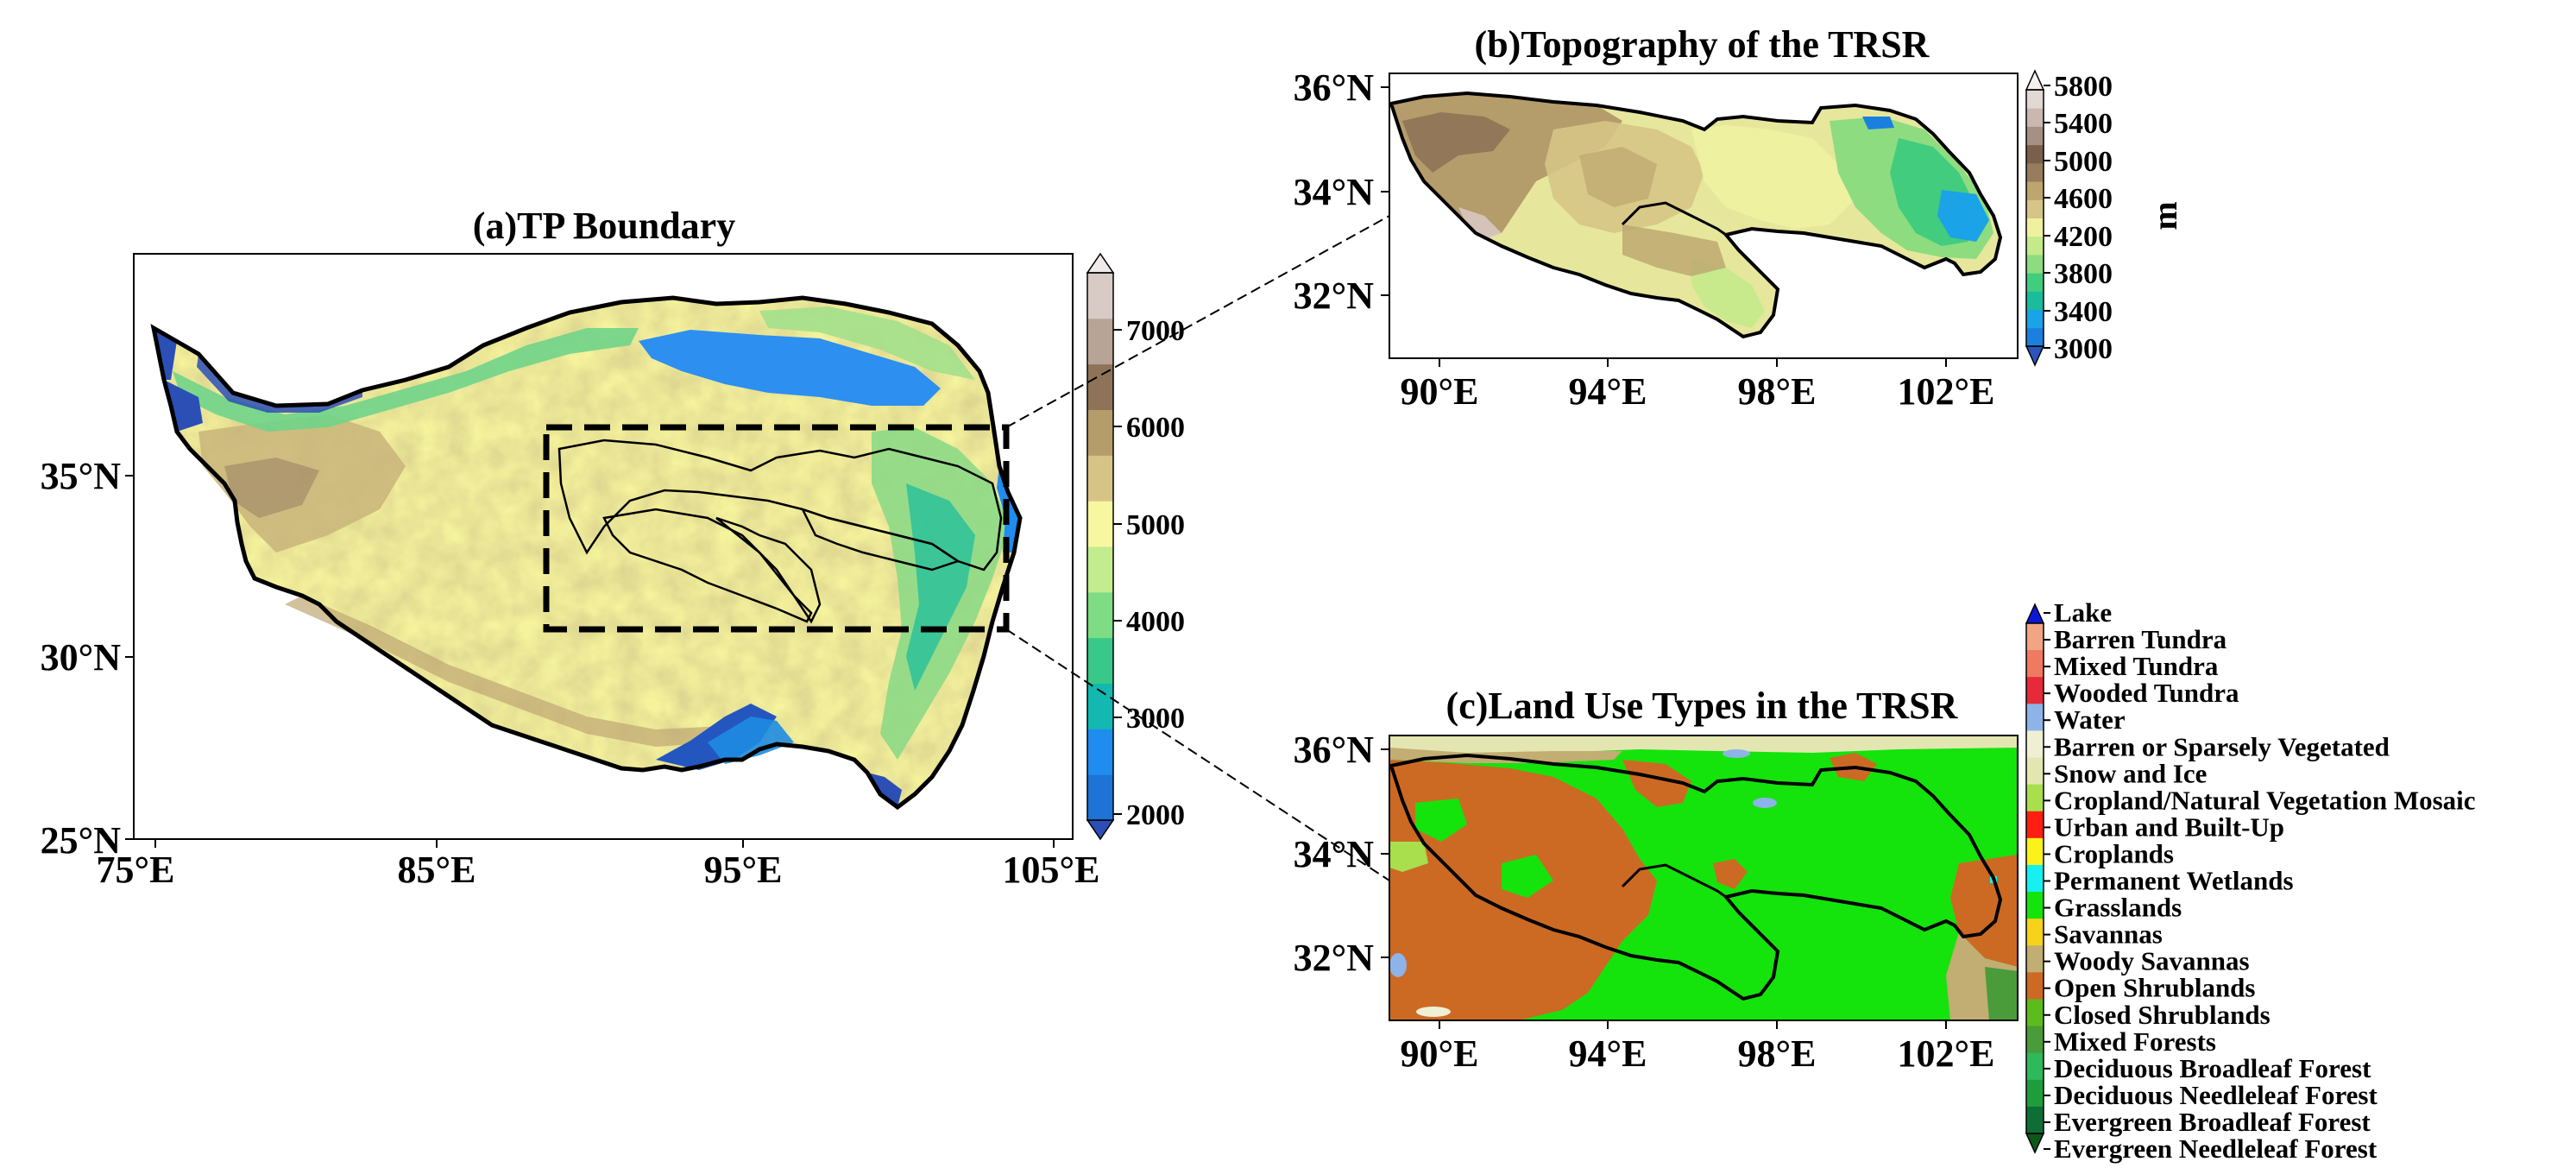  I want to click on landuse-label: Permanent Wetlands, so click(2174, 881).